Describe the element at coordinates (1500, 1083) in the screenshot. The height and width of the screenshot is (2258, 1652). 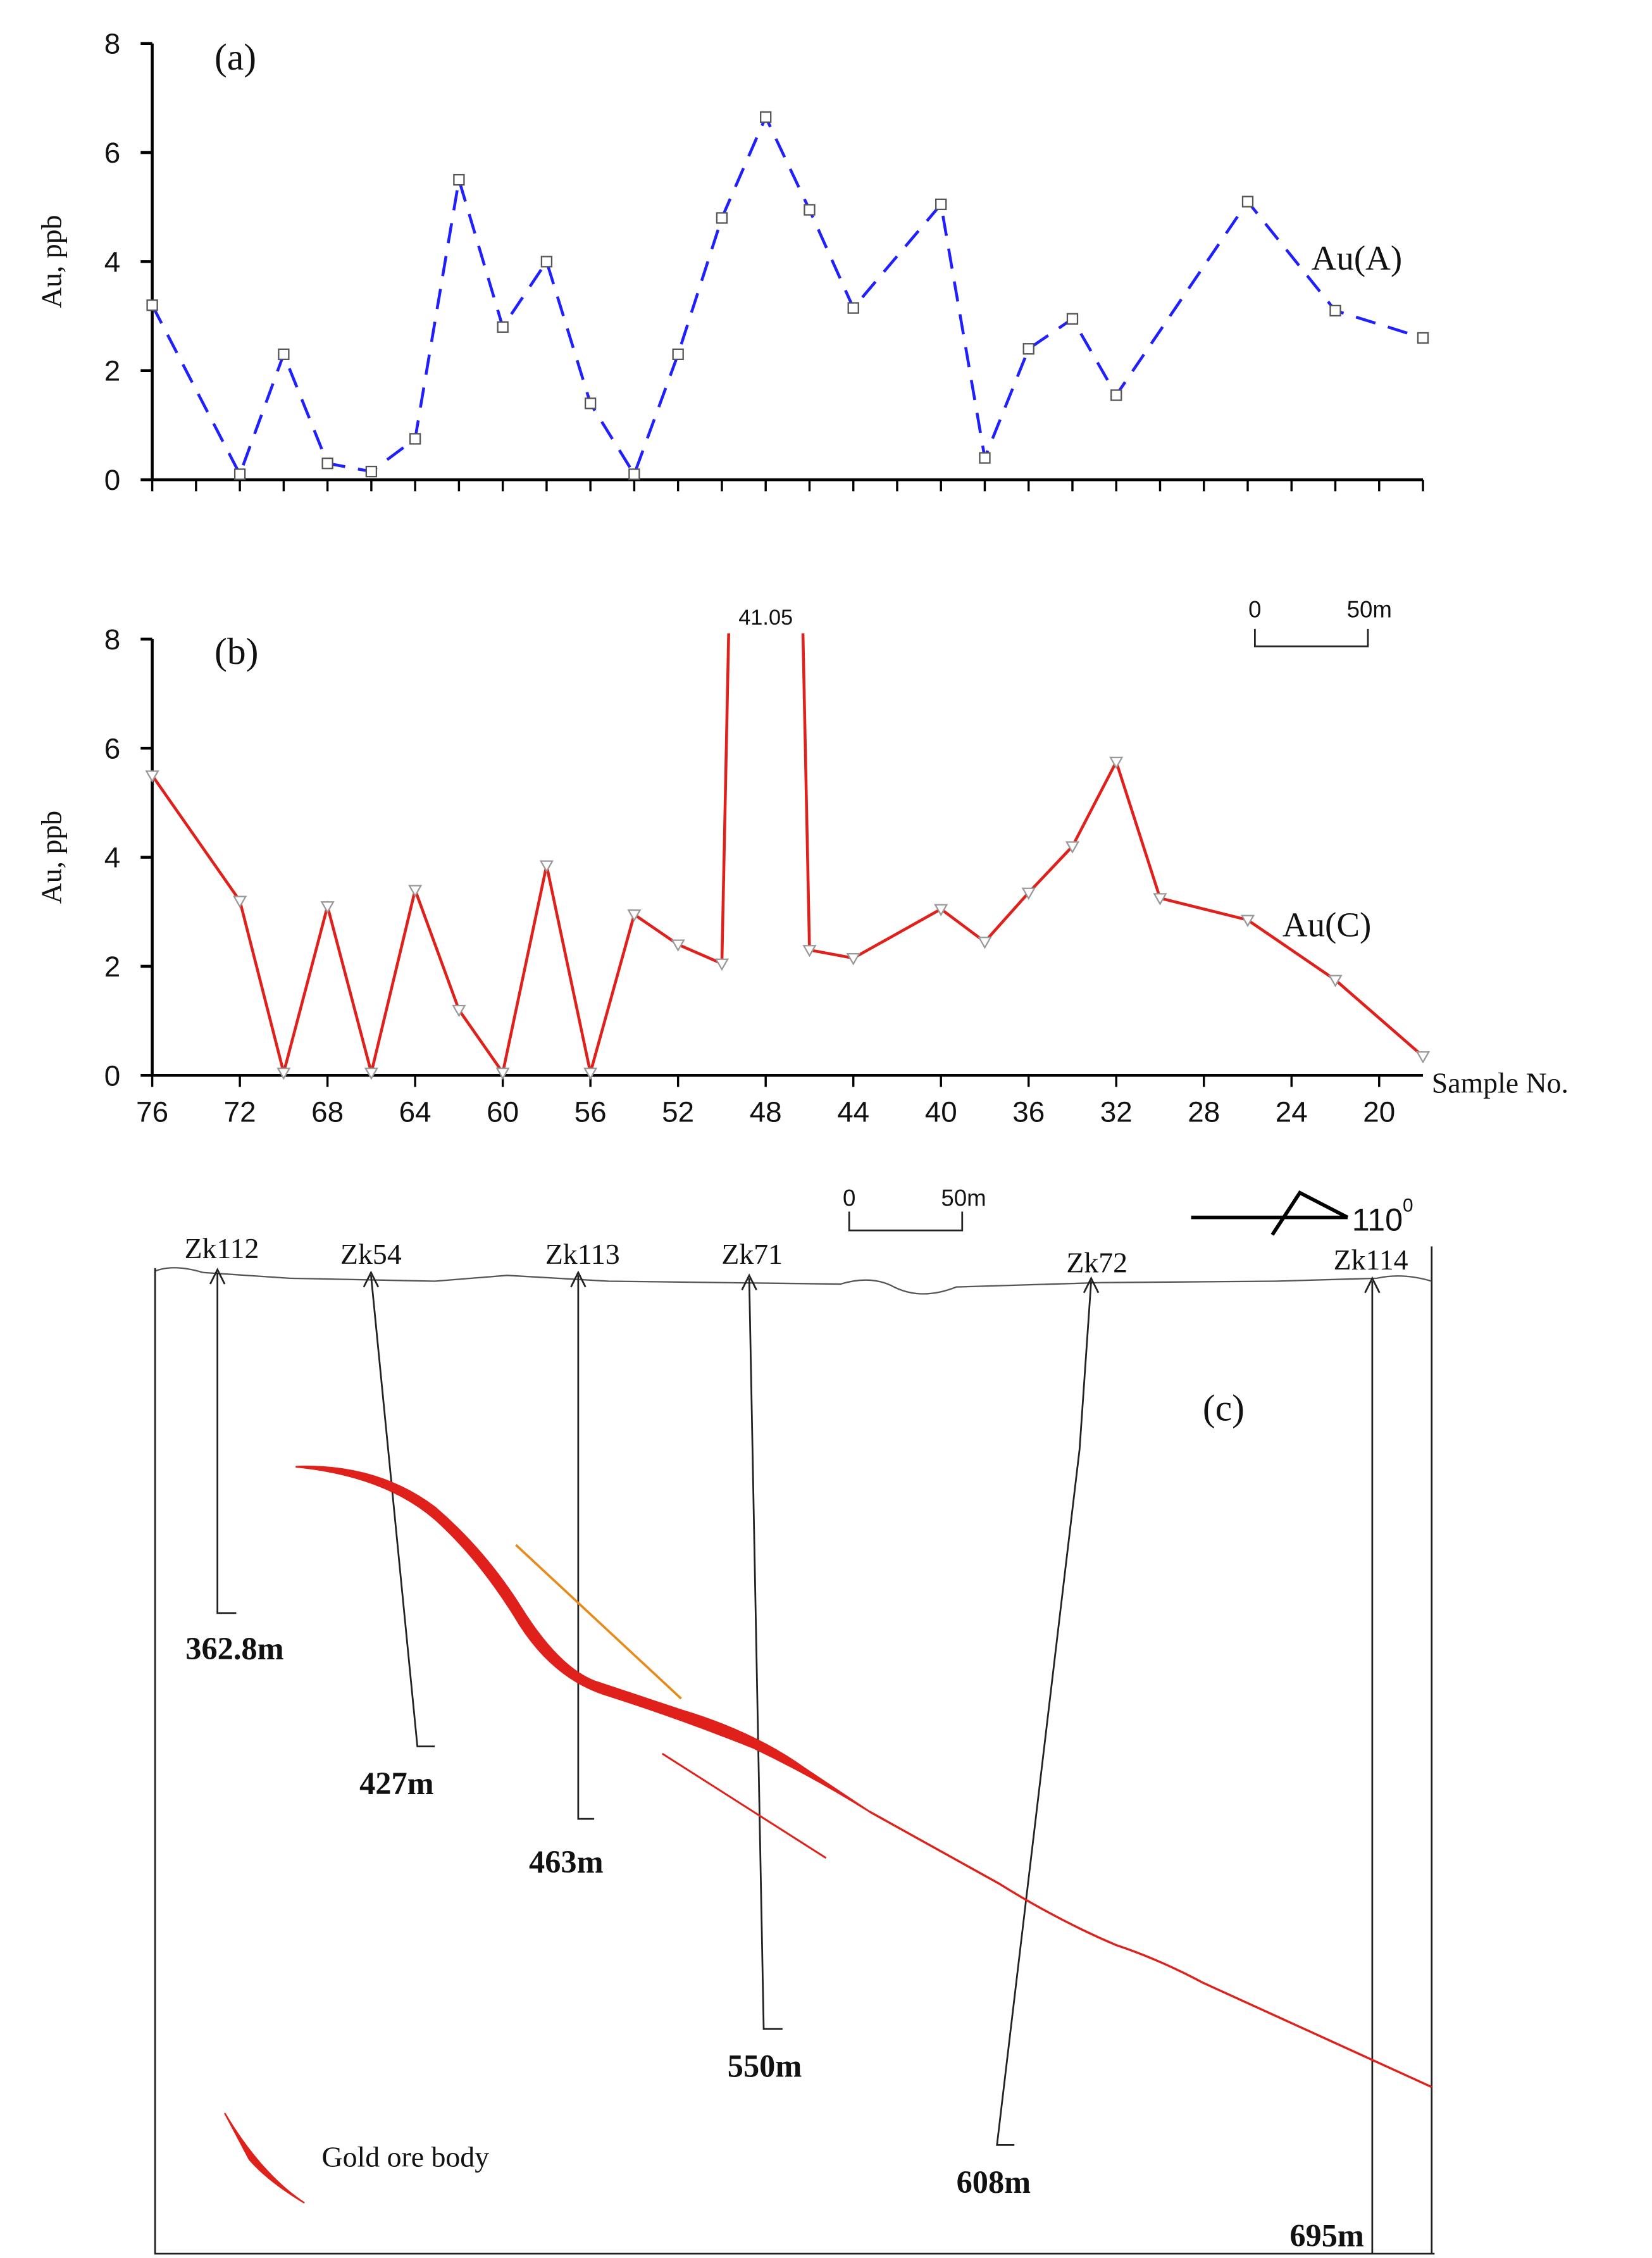
I see `x-axis-label: Sample No.` at that location.